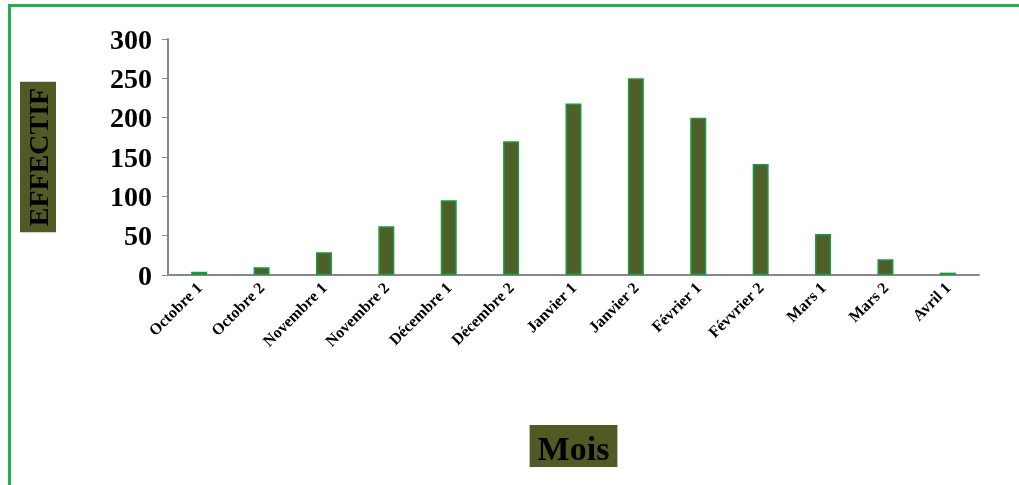 This screenshot has width=1019, height=485. What do you see at coordinates (38, 157) in the screenshot?
I see `y-axis-title: EFFECTIF` at bounding box center [38, 157].